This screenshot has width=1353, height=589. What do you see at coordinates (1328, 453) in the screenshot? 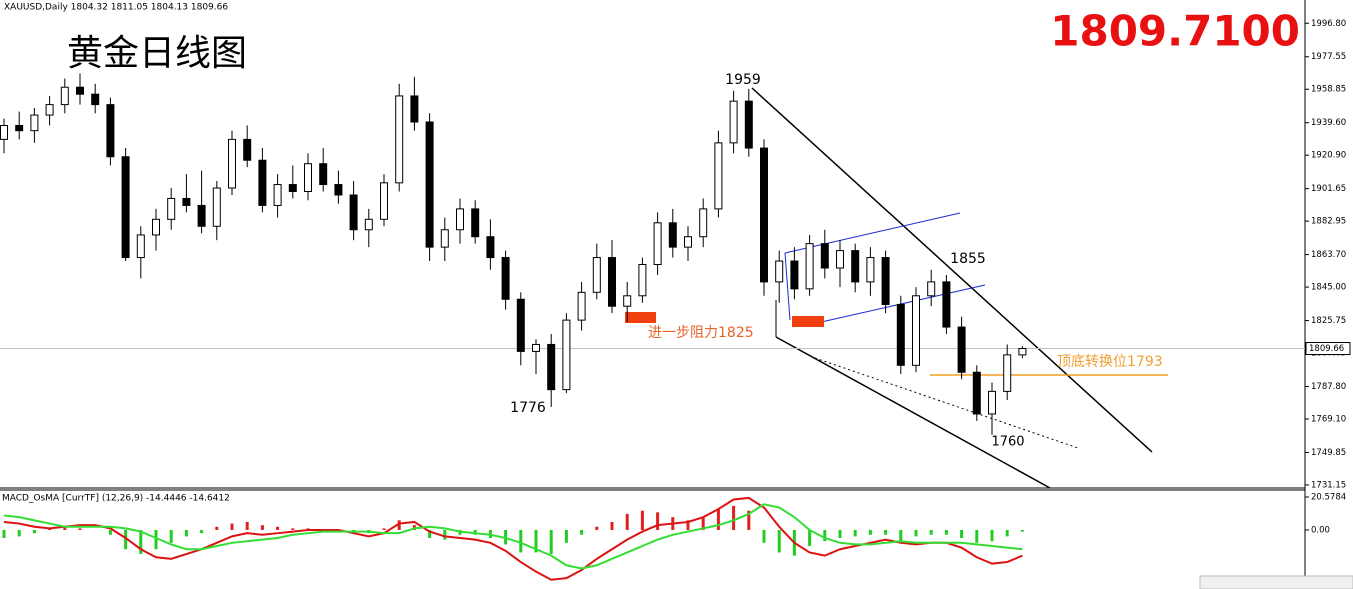
I see `y-tick-label: 1749.85` at bounding box center [1328, 453].